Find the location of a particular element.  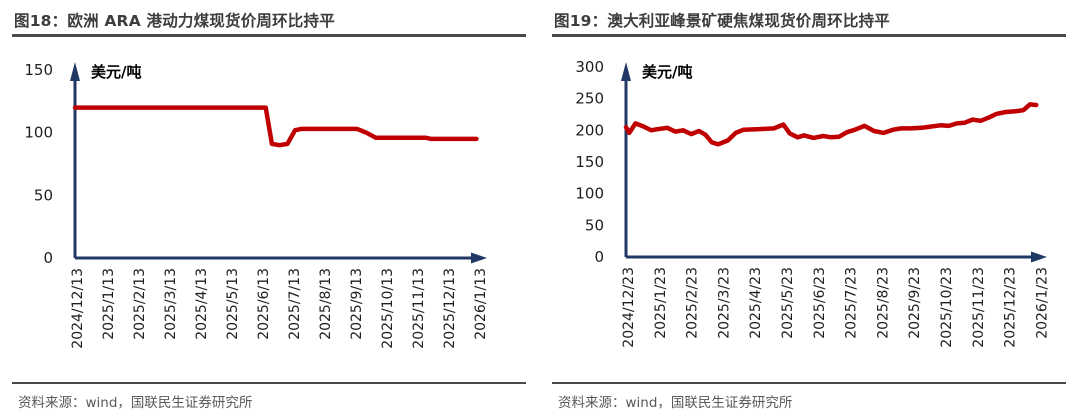

x-tick-label: 2025/8/23 is located at coordinates (883, 303).